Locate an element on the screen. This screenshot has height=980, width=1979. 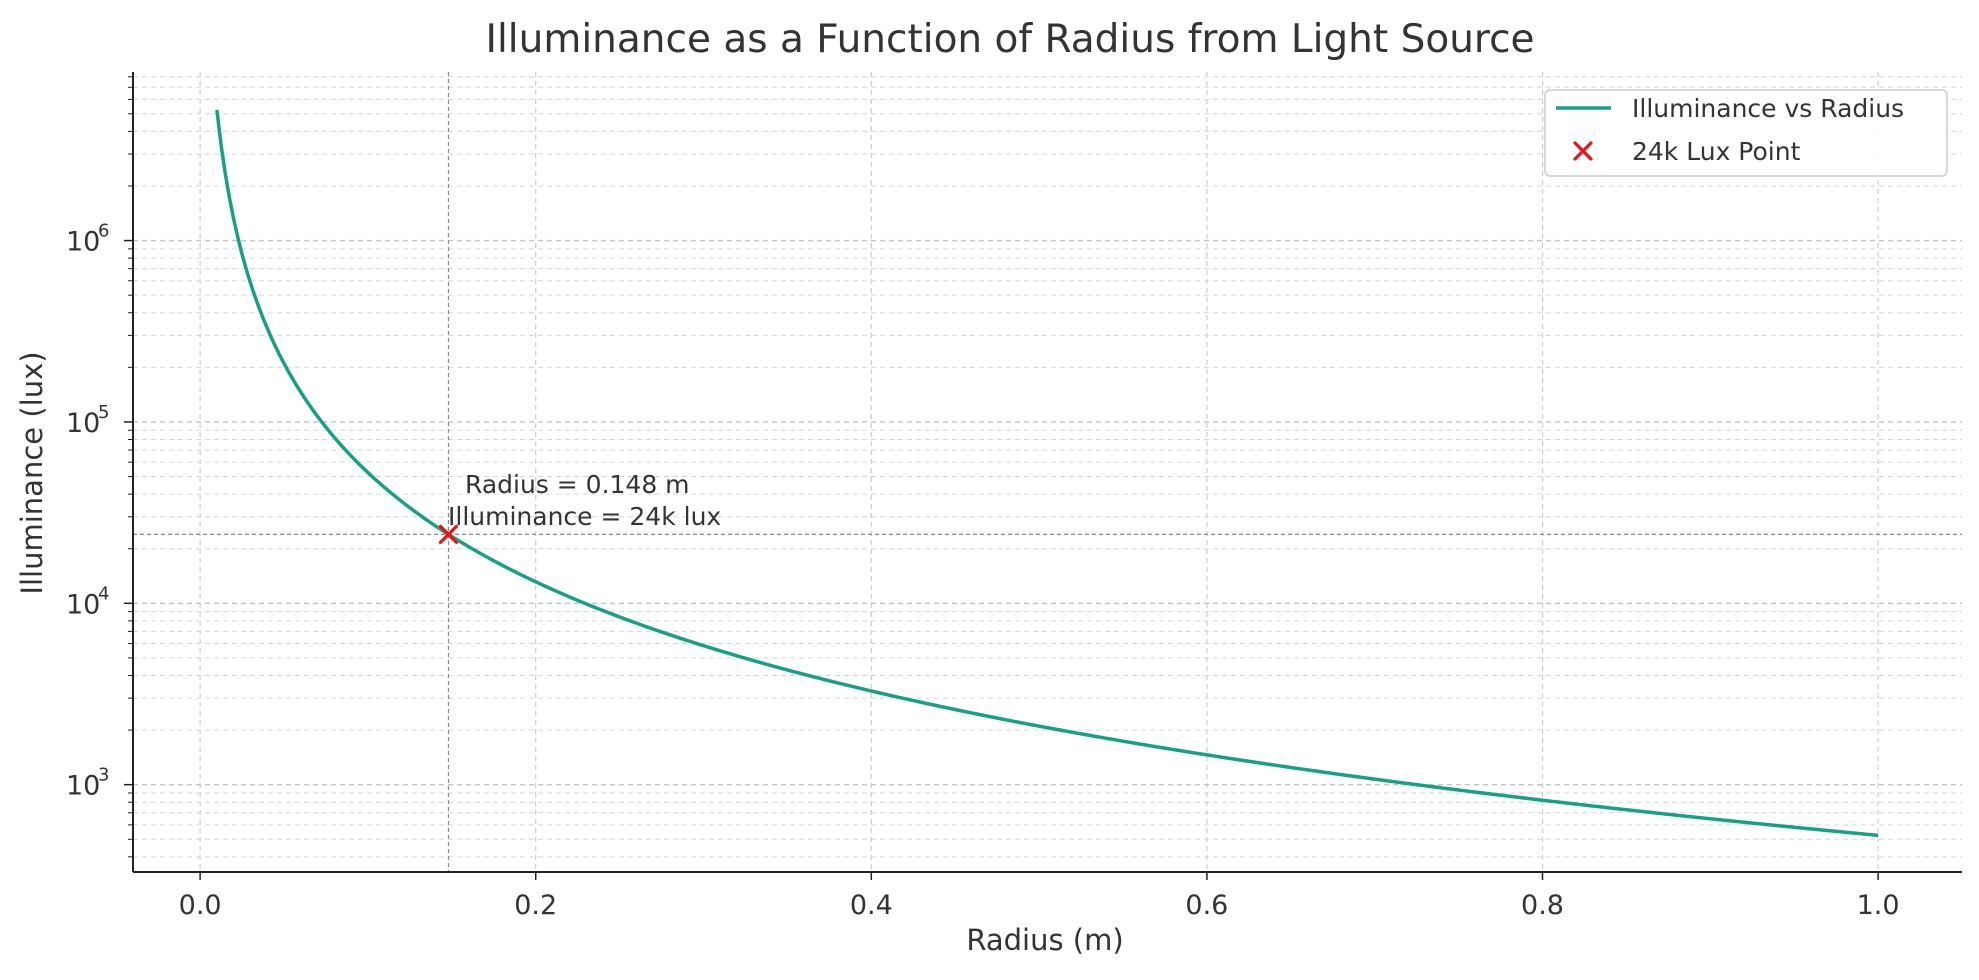
marker-24k-lux-point is located at coordinates (448, 534).